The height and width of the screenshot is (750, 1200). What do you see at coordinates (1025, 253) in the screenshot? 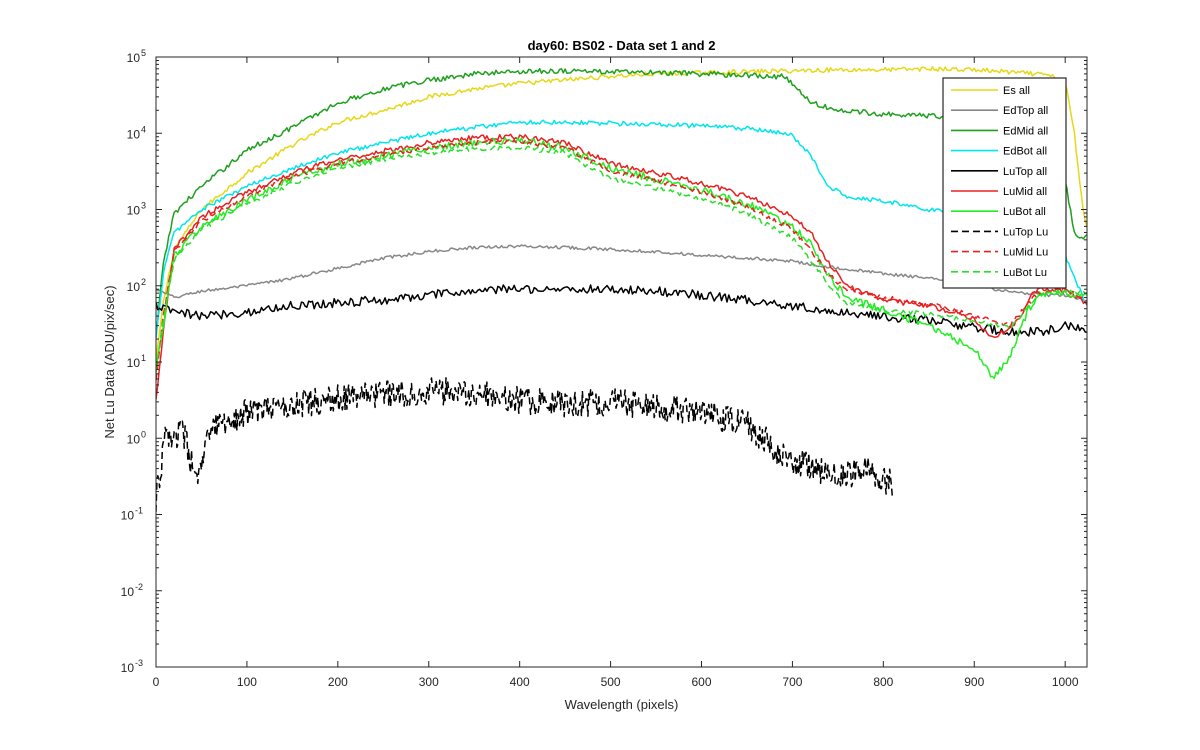
I see `legend-entry: LuMid Lu` at bounding box center [1025, 253].